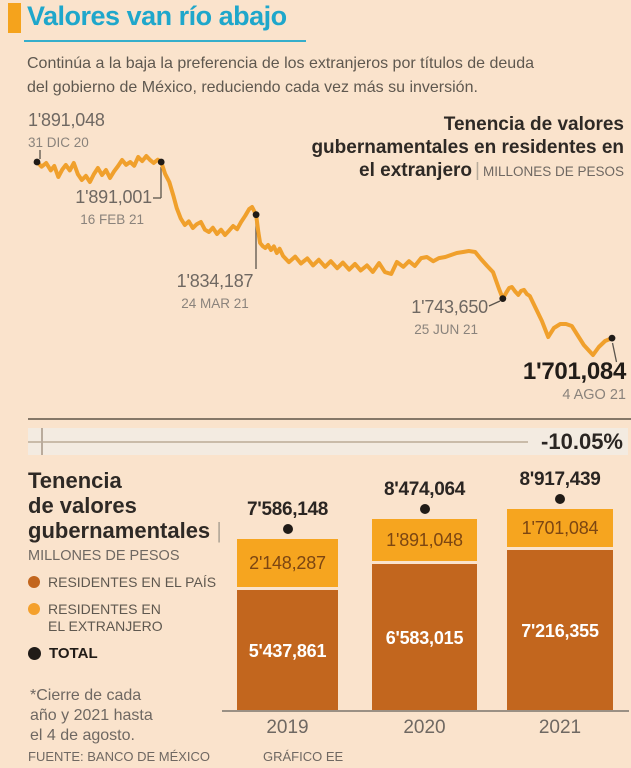 The width and height of the screenshot is (631, 768). What do you see at coordinates (101, 208) in the screenshot?
I see `annotation-16feb21: 1'891,001 16 FEB 21` at bounding box center [101, 208].